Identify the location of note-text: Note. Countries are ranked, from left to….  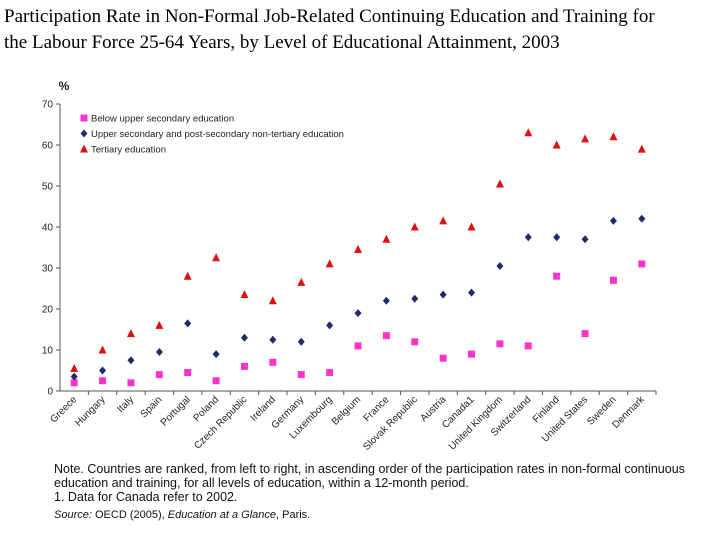
(369, 476).